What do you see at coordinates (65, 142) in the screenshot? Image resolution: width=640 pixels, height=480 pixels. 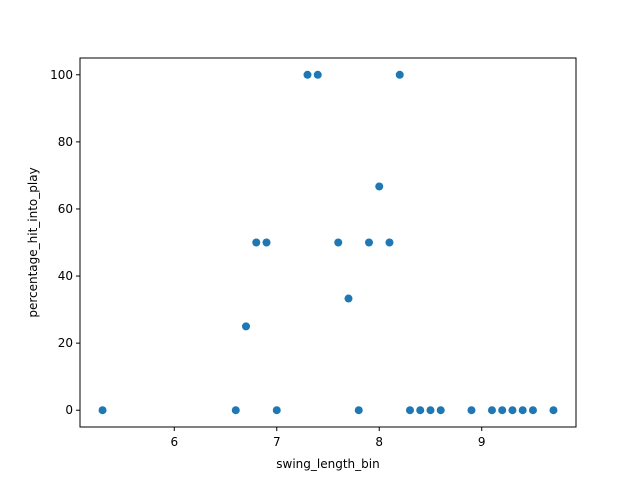 I see `y-tick-label: 80` at bounding box center [65, 142].